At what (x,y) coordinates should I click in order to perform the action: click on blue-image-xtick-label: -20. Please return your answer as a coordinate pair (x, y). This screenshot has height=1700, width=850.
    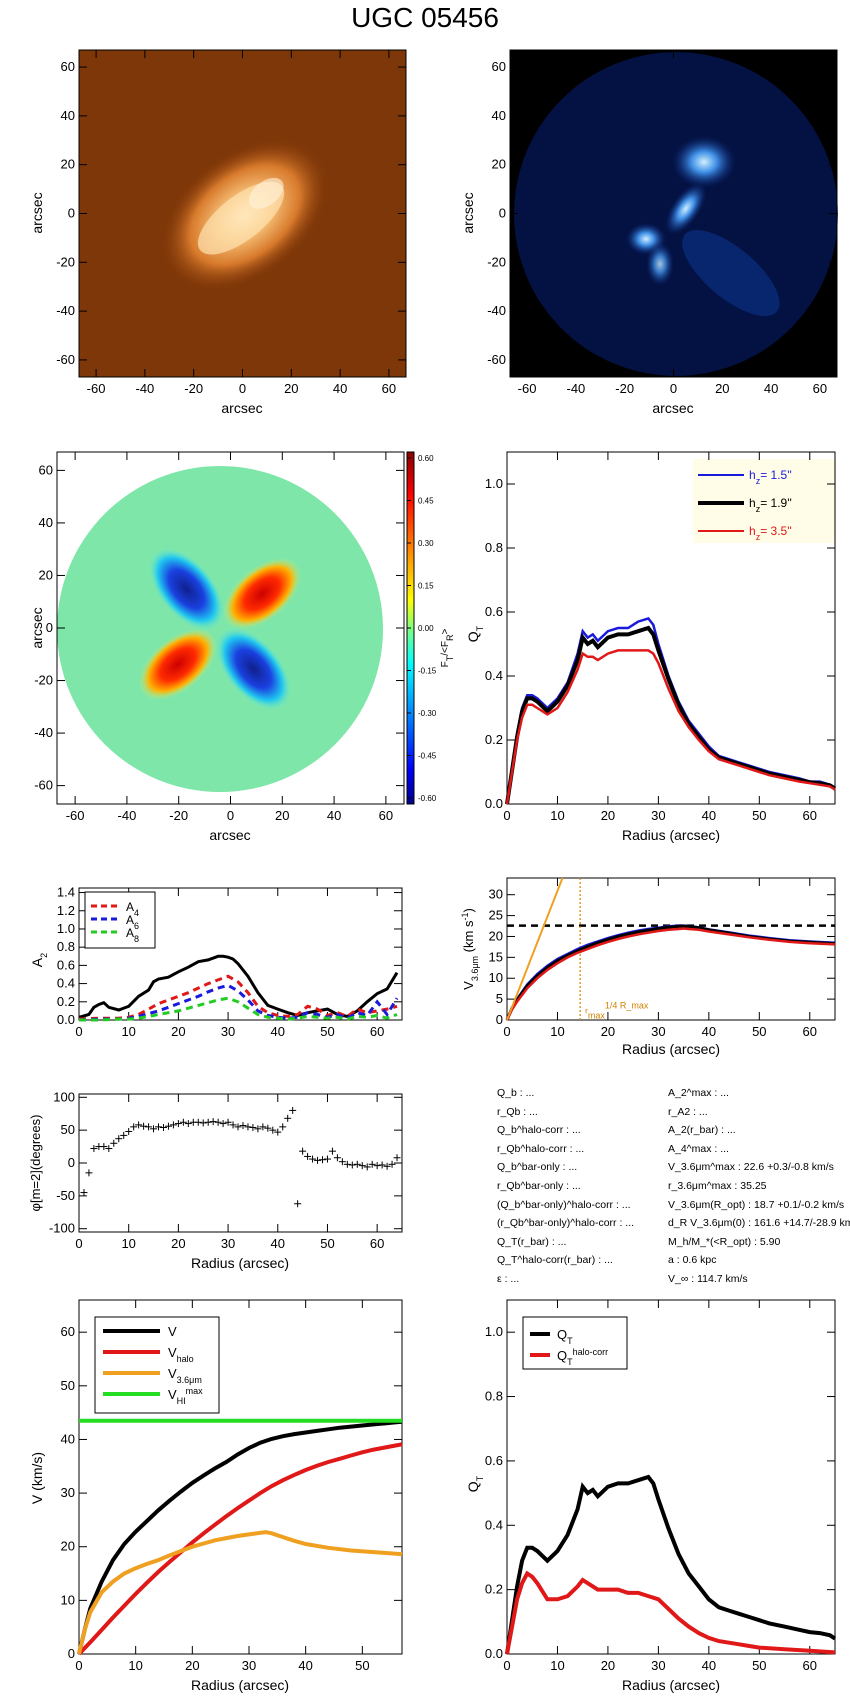
    Looking at the image, I should click on (624, 388).